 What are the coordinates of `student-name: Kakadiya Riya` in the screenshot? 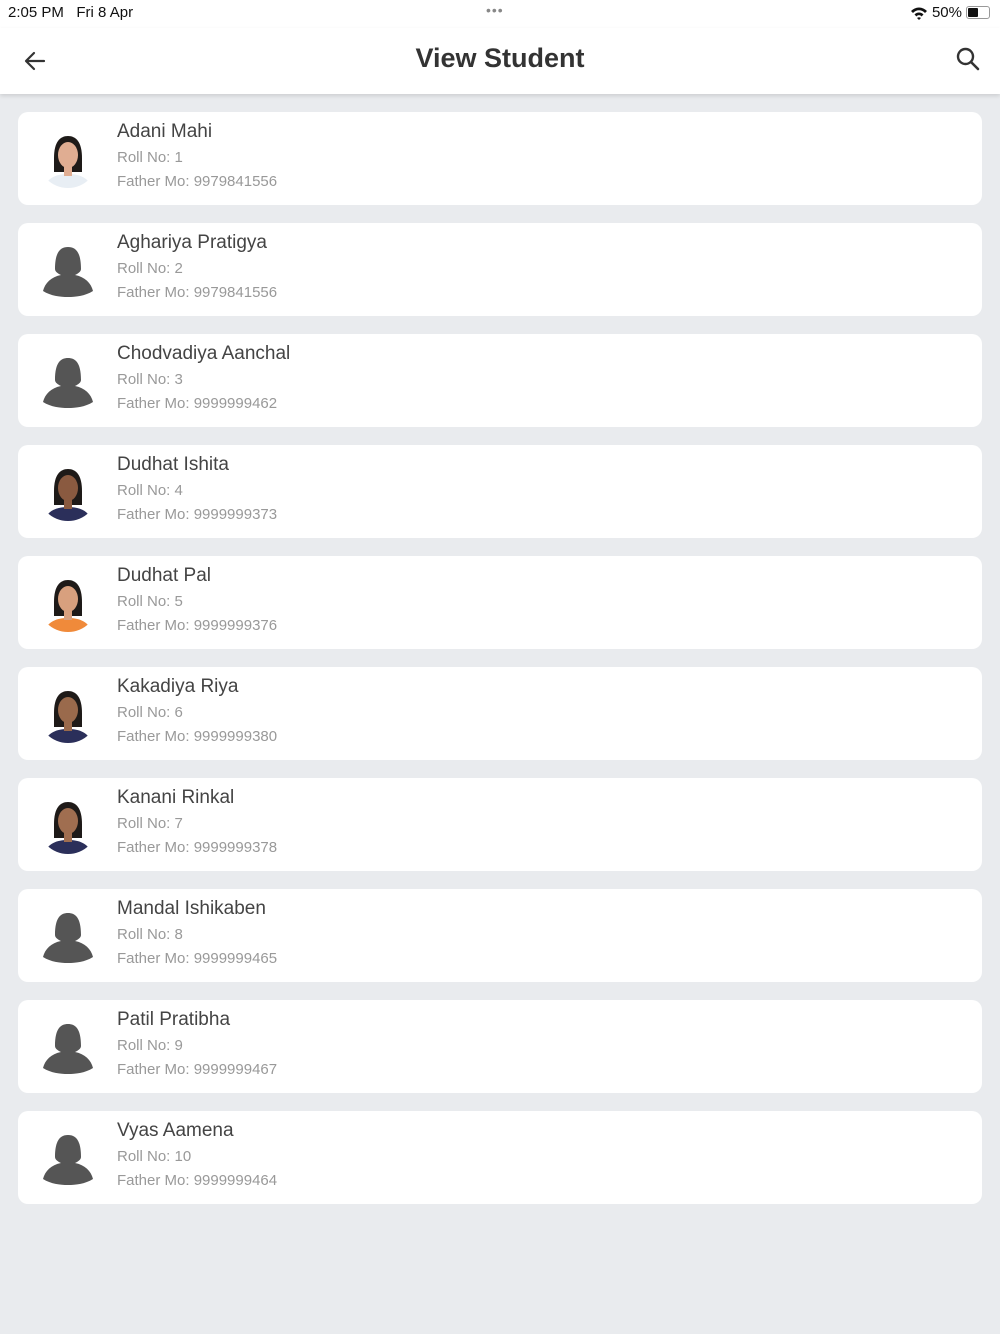 It's located at (178, 686).